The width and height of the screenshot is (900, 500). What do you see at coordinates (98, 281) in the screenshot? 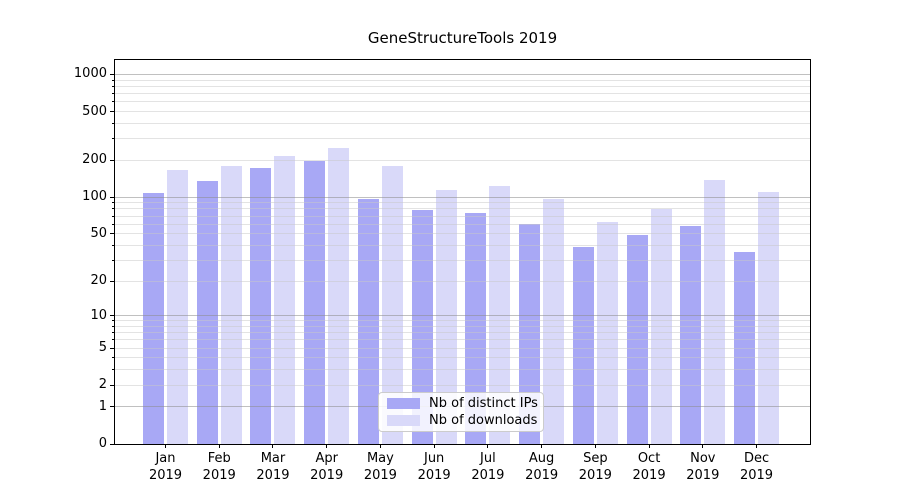
I see `y-tick-label: 20` at bounding box center [98, 281].